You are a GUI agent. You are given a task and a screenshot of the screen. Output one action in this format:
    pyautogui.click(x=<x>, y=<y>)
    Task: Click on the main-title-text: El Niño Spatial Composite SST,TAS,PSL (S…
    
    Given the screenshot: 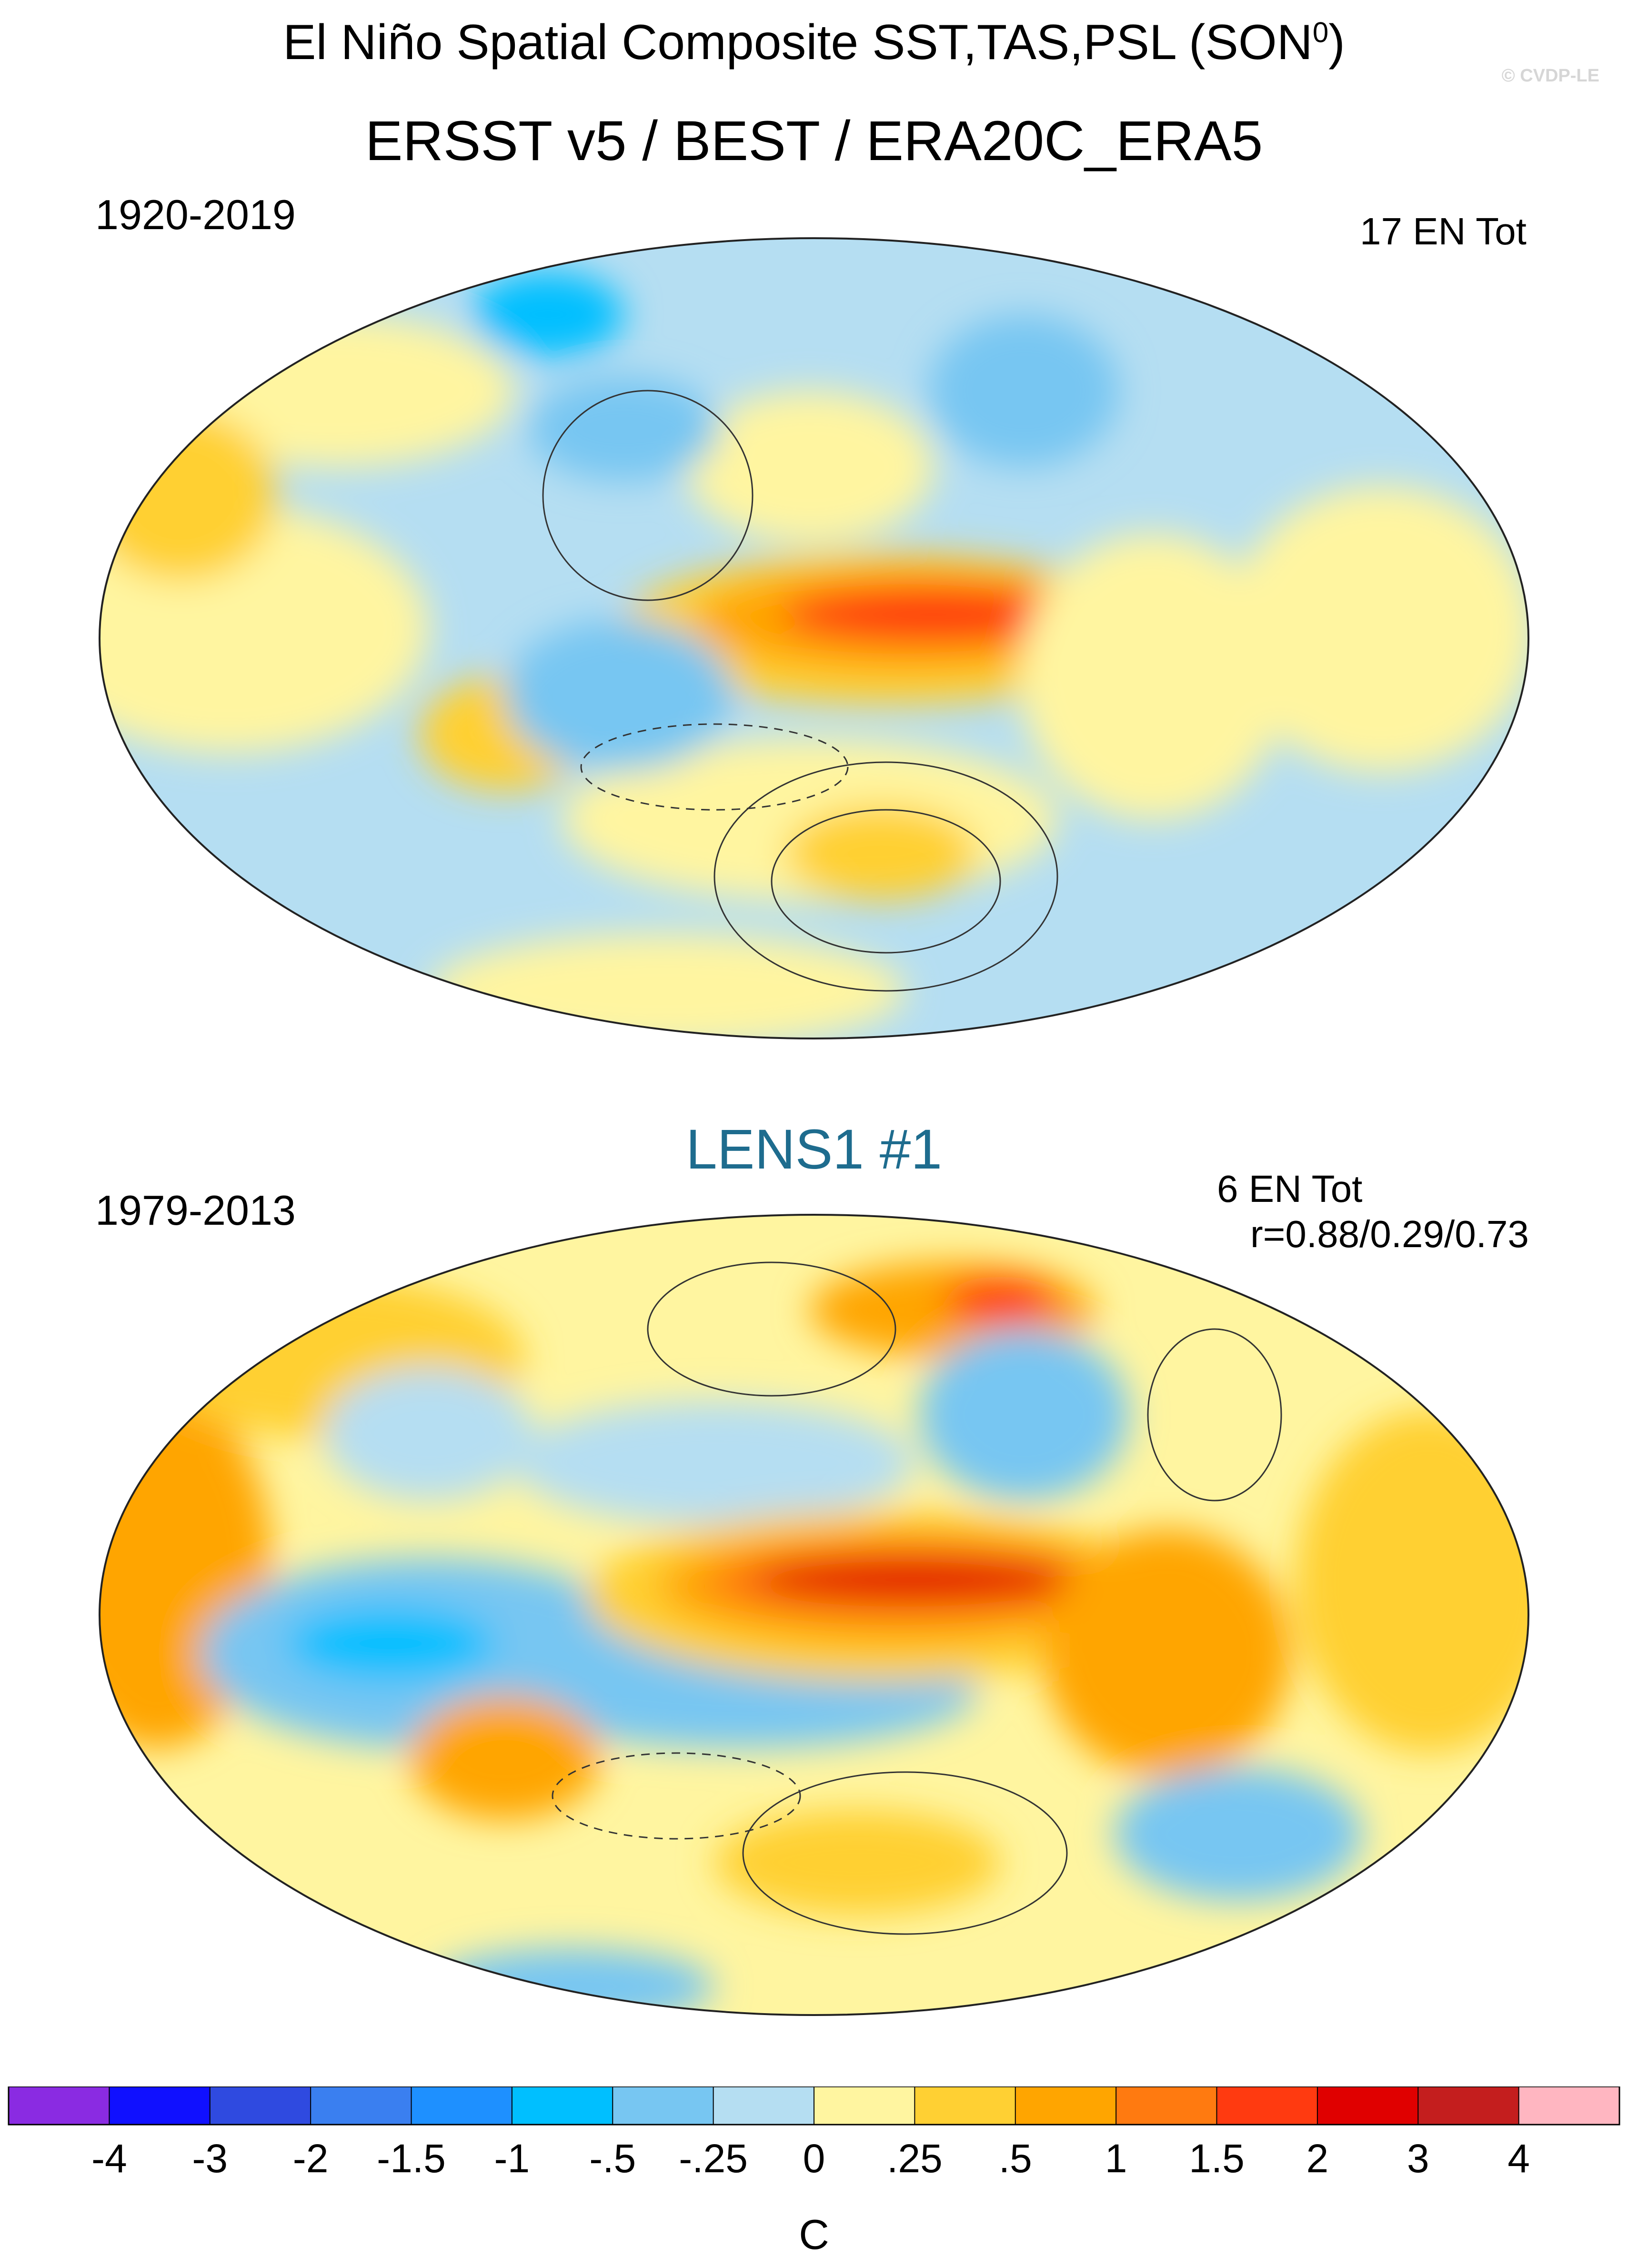 What is the action you would take?
    pyautogui.click(x=798, y=42)
    